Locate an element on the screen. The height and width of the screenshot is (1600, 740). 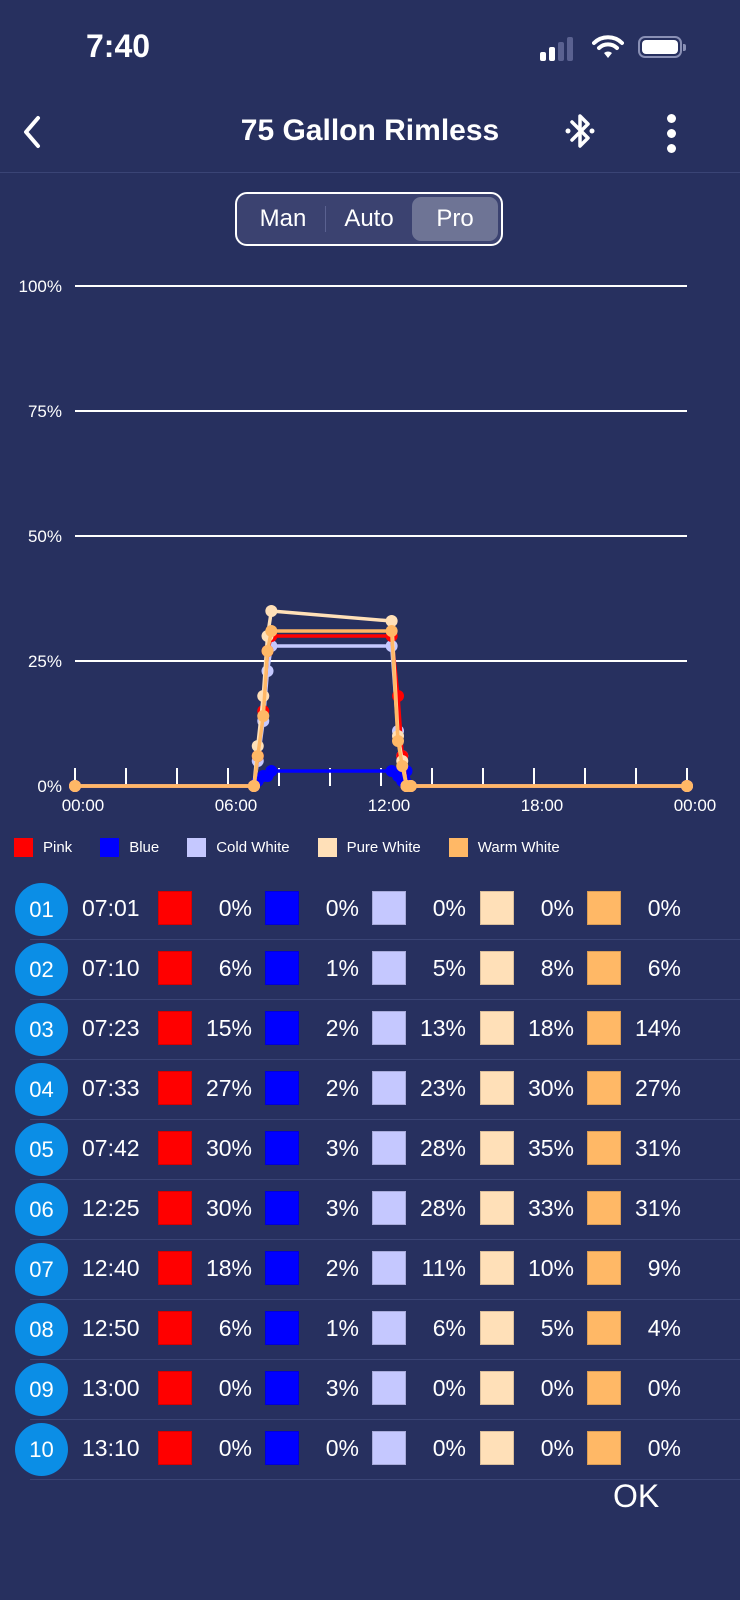
schedule-row: 06 12:25 30% 3% 28% 33% 31% is located at coordinates (377, 1210).